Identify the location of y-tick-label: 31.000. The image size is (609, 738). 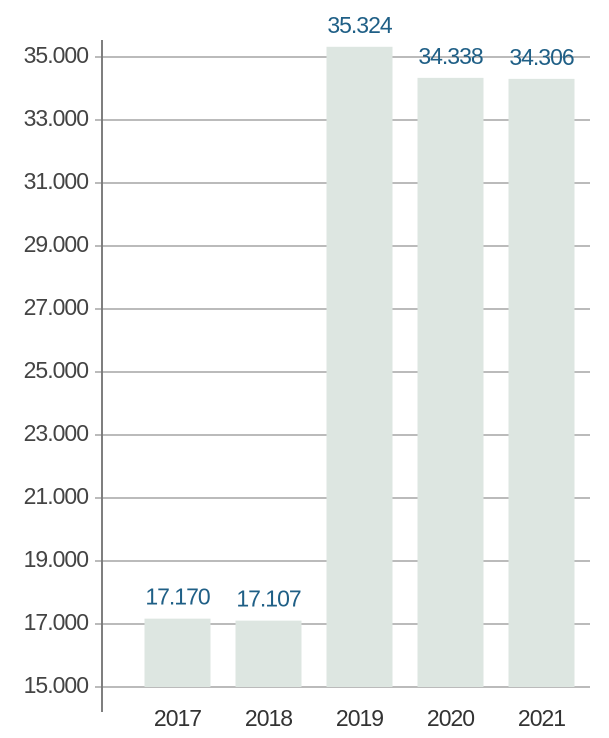
(56, 181).